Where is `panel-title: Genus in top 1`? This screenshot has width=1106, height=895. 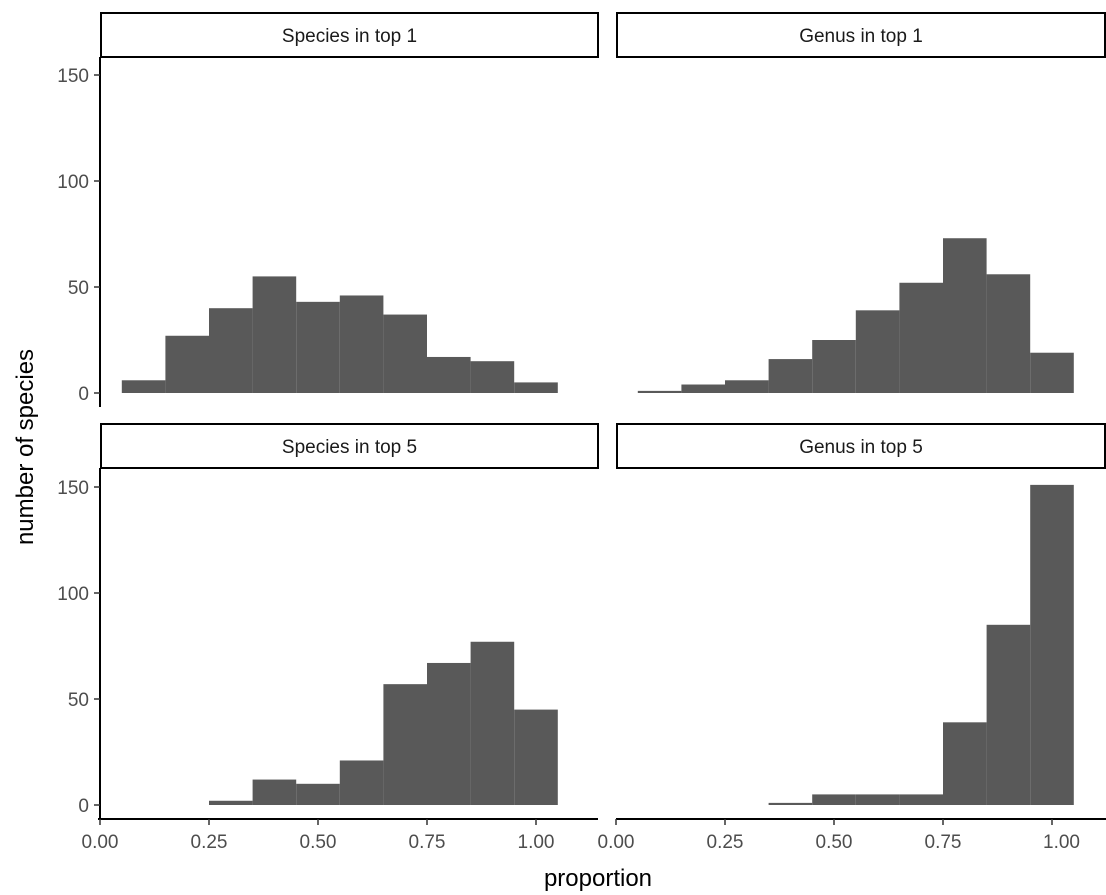
panel-title: Genus in top 1 is located at coordinates (861, 36).